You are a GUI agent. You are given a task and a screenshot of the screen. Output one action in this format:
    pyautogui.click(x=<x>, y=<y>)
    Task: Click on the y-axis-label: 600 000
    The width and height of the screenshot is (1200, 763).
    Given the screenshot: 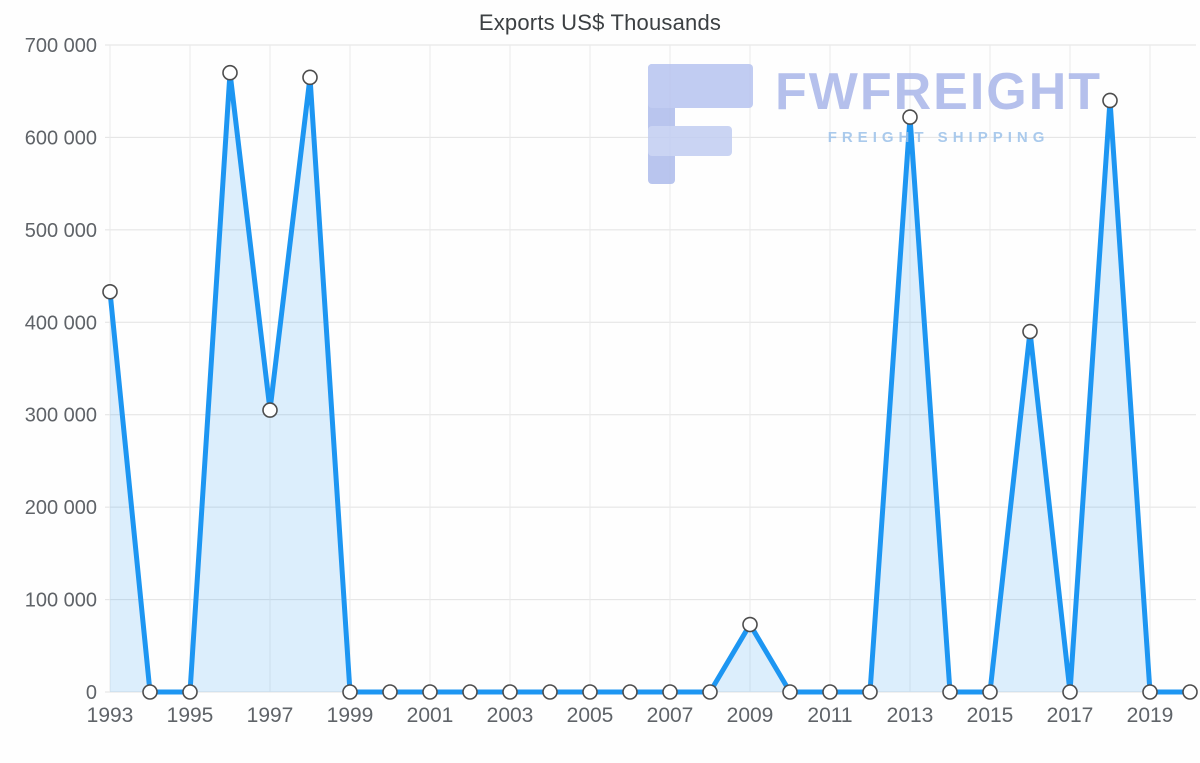 What is the action you would take?
    pyautogui.click(x=61, y=138)
    